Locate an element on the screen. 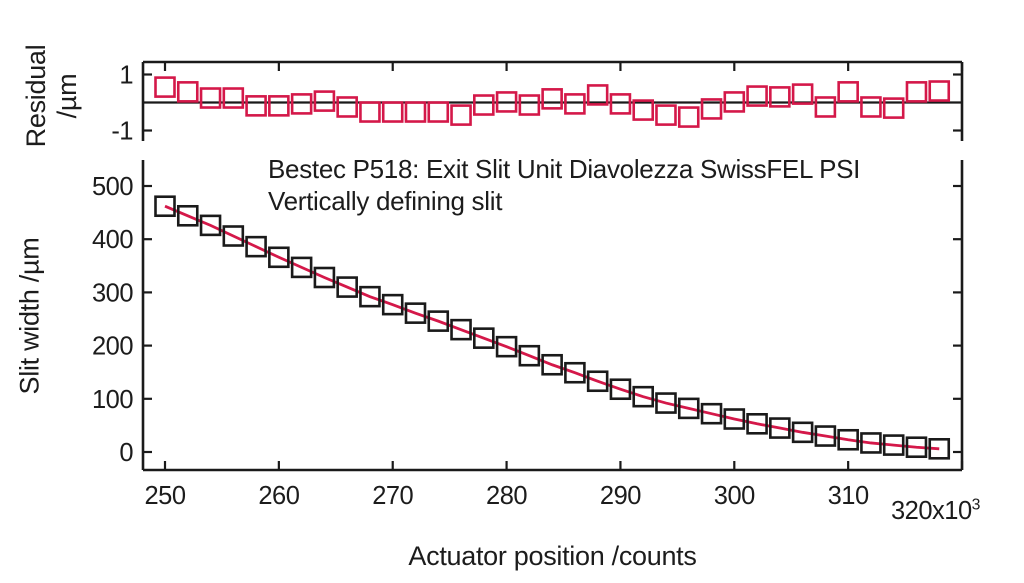 The height and width of the screenshot is (583, 1024). y-tick-label: 300 is located at coordinates (112, 293).